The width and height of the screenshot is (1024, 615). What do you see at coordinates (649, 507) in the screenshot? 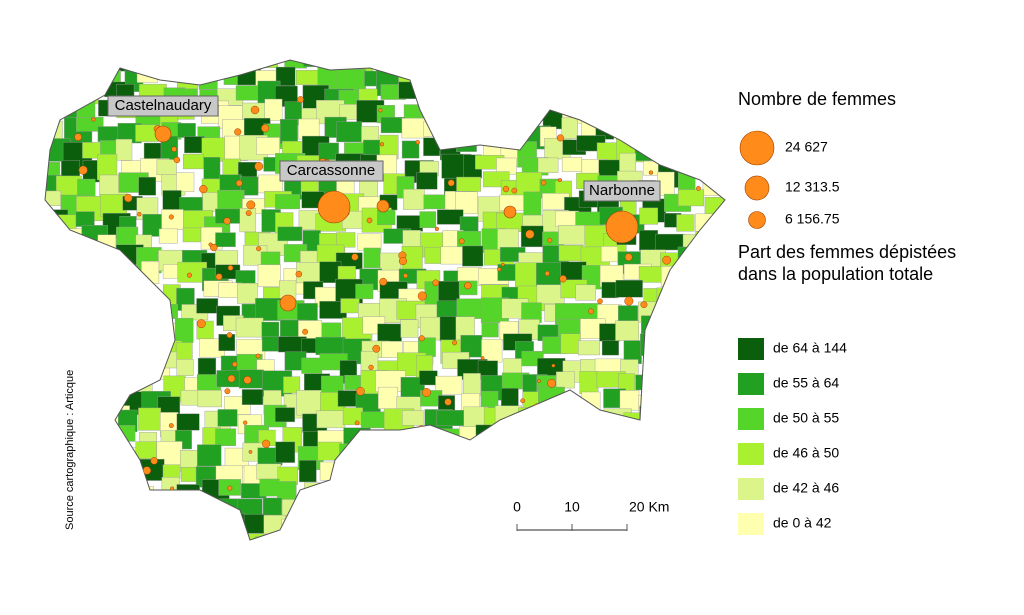
I see `scale-label: 20 Km` at bounding box center [649, 507].